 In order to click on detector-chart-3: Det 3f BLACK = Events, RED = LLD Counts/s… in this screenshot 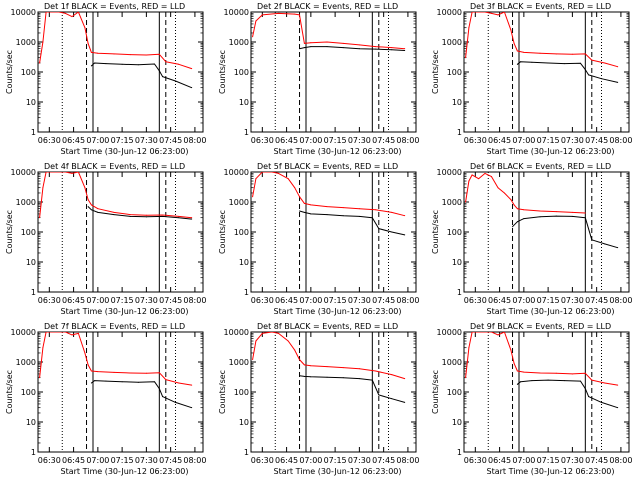, I will do `click(531, 79)`.